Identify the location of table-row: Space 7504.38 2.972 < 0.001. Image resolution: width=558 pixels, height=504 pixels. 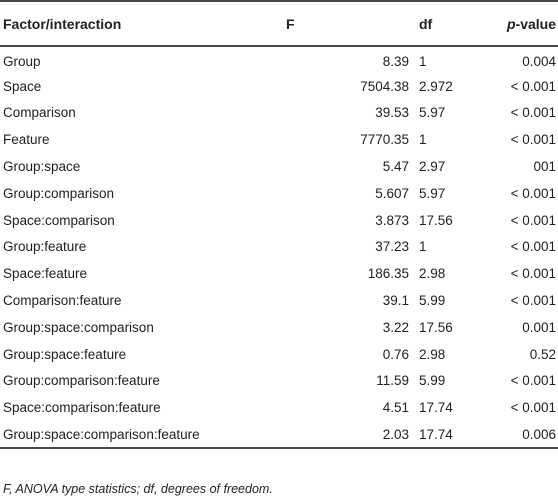
(279, 86).